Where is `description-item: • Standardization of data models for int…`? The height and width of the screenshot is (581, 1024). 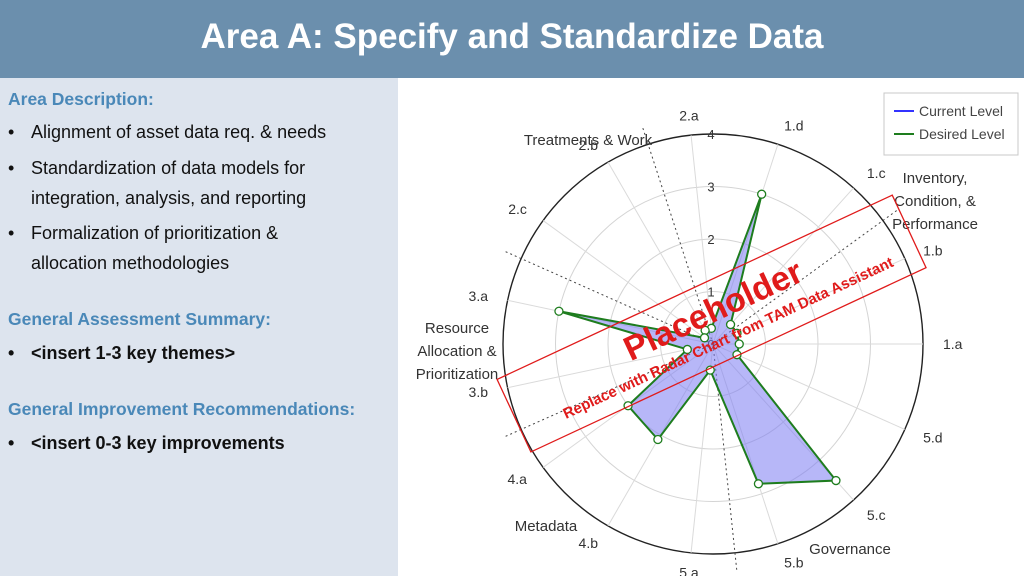
description-item: • Standardization of data models for int… is located at coordinates (193, 183).